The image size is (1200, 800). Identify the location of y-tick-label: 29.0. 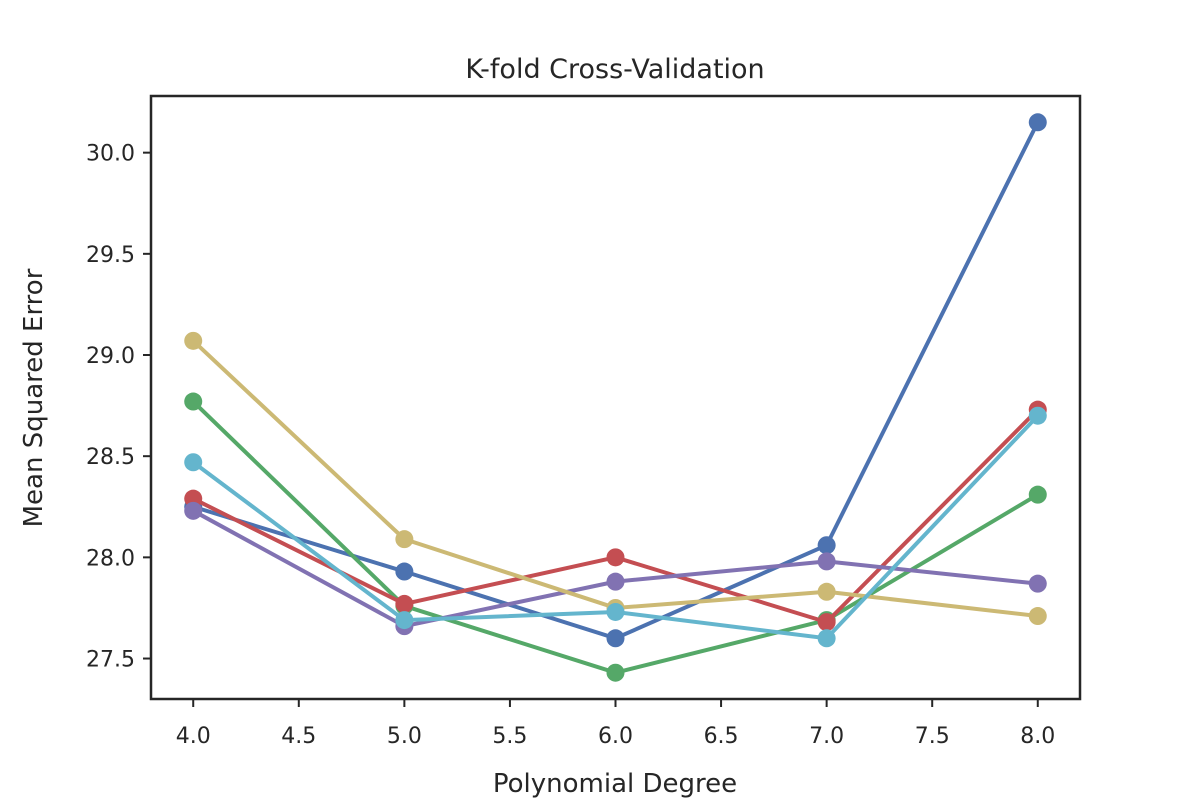
(110, 356).